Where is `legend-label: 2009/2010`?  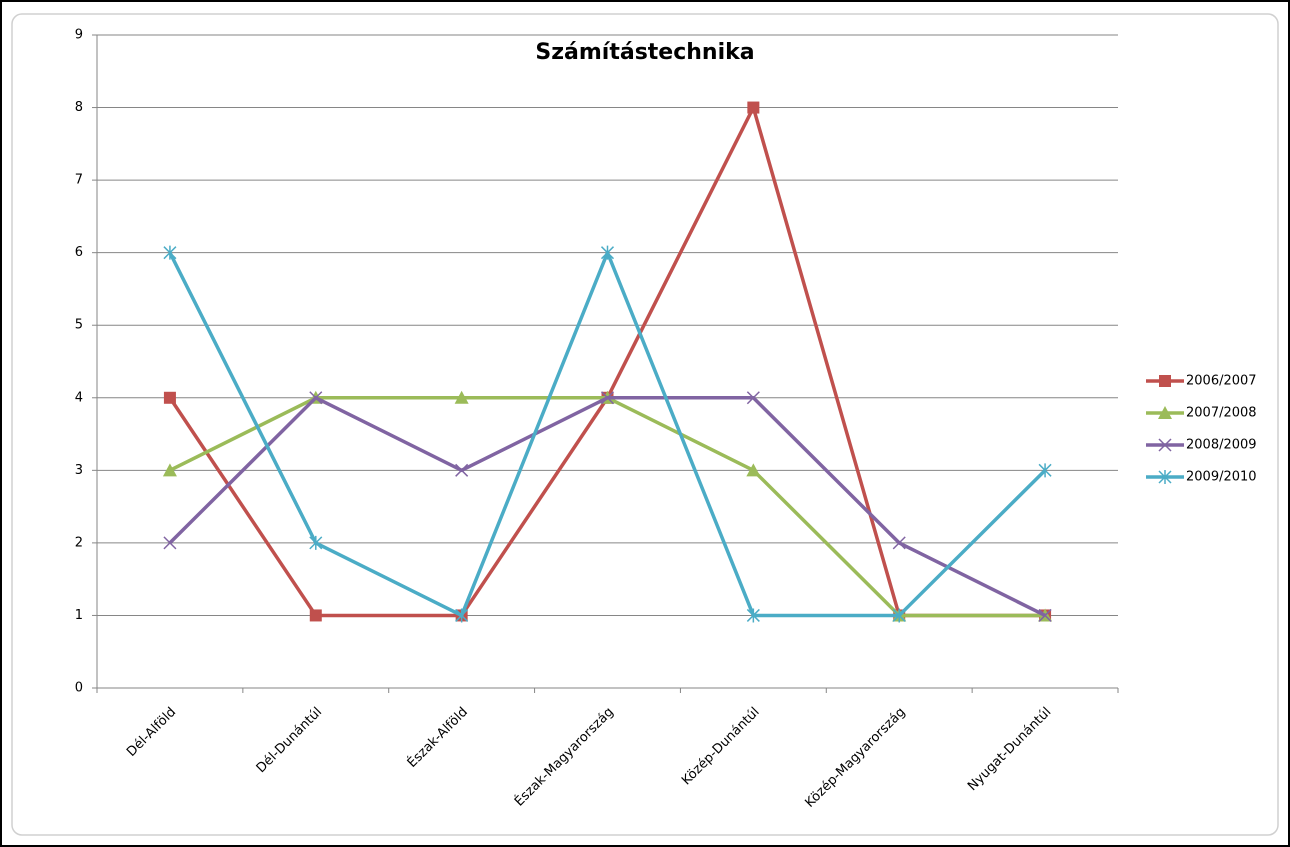 legend-label: 2009/2010 is located at coordinates (1221, 477).